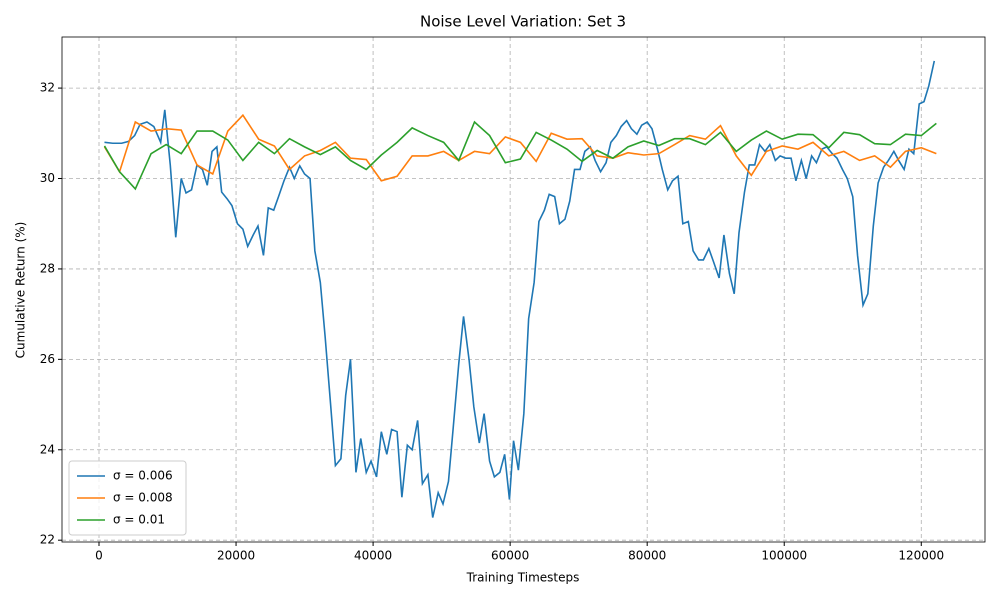  Describe the element at coordinates (647, 556) in the screenshot. I see `x-tick-label: 80000` at that location.